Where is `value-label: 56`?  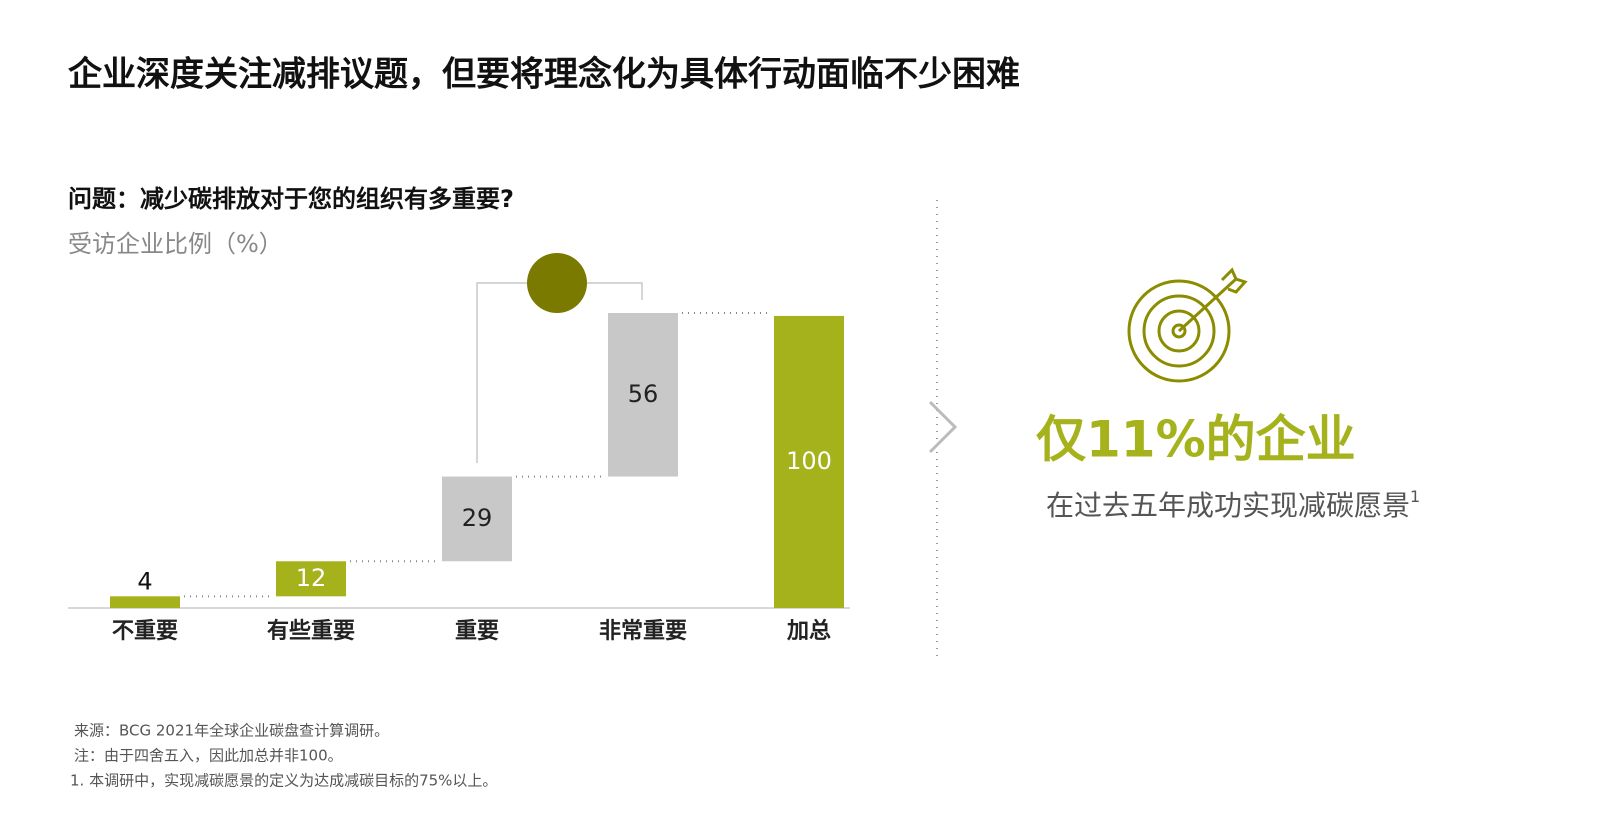
value-label: 56 is located at coordinates (643, 394).